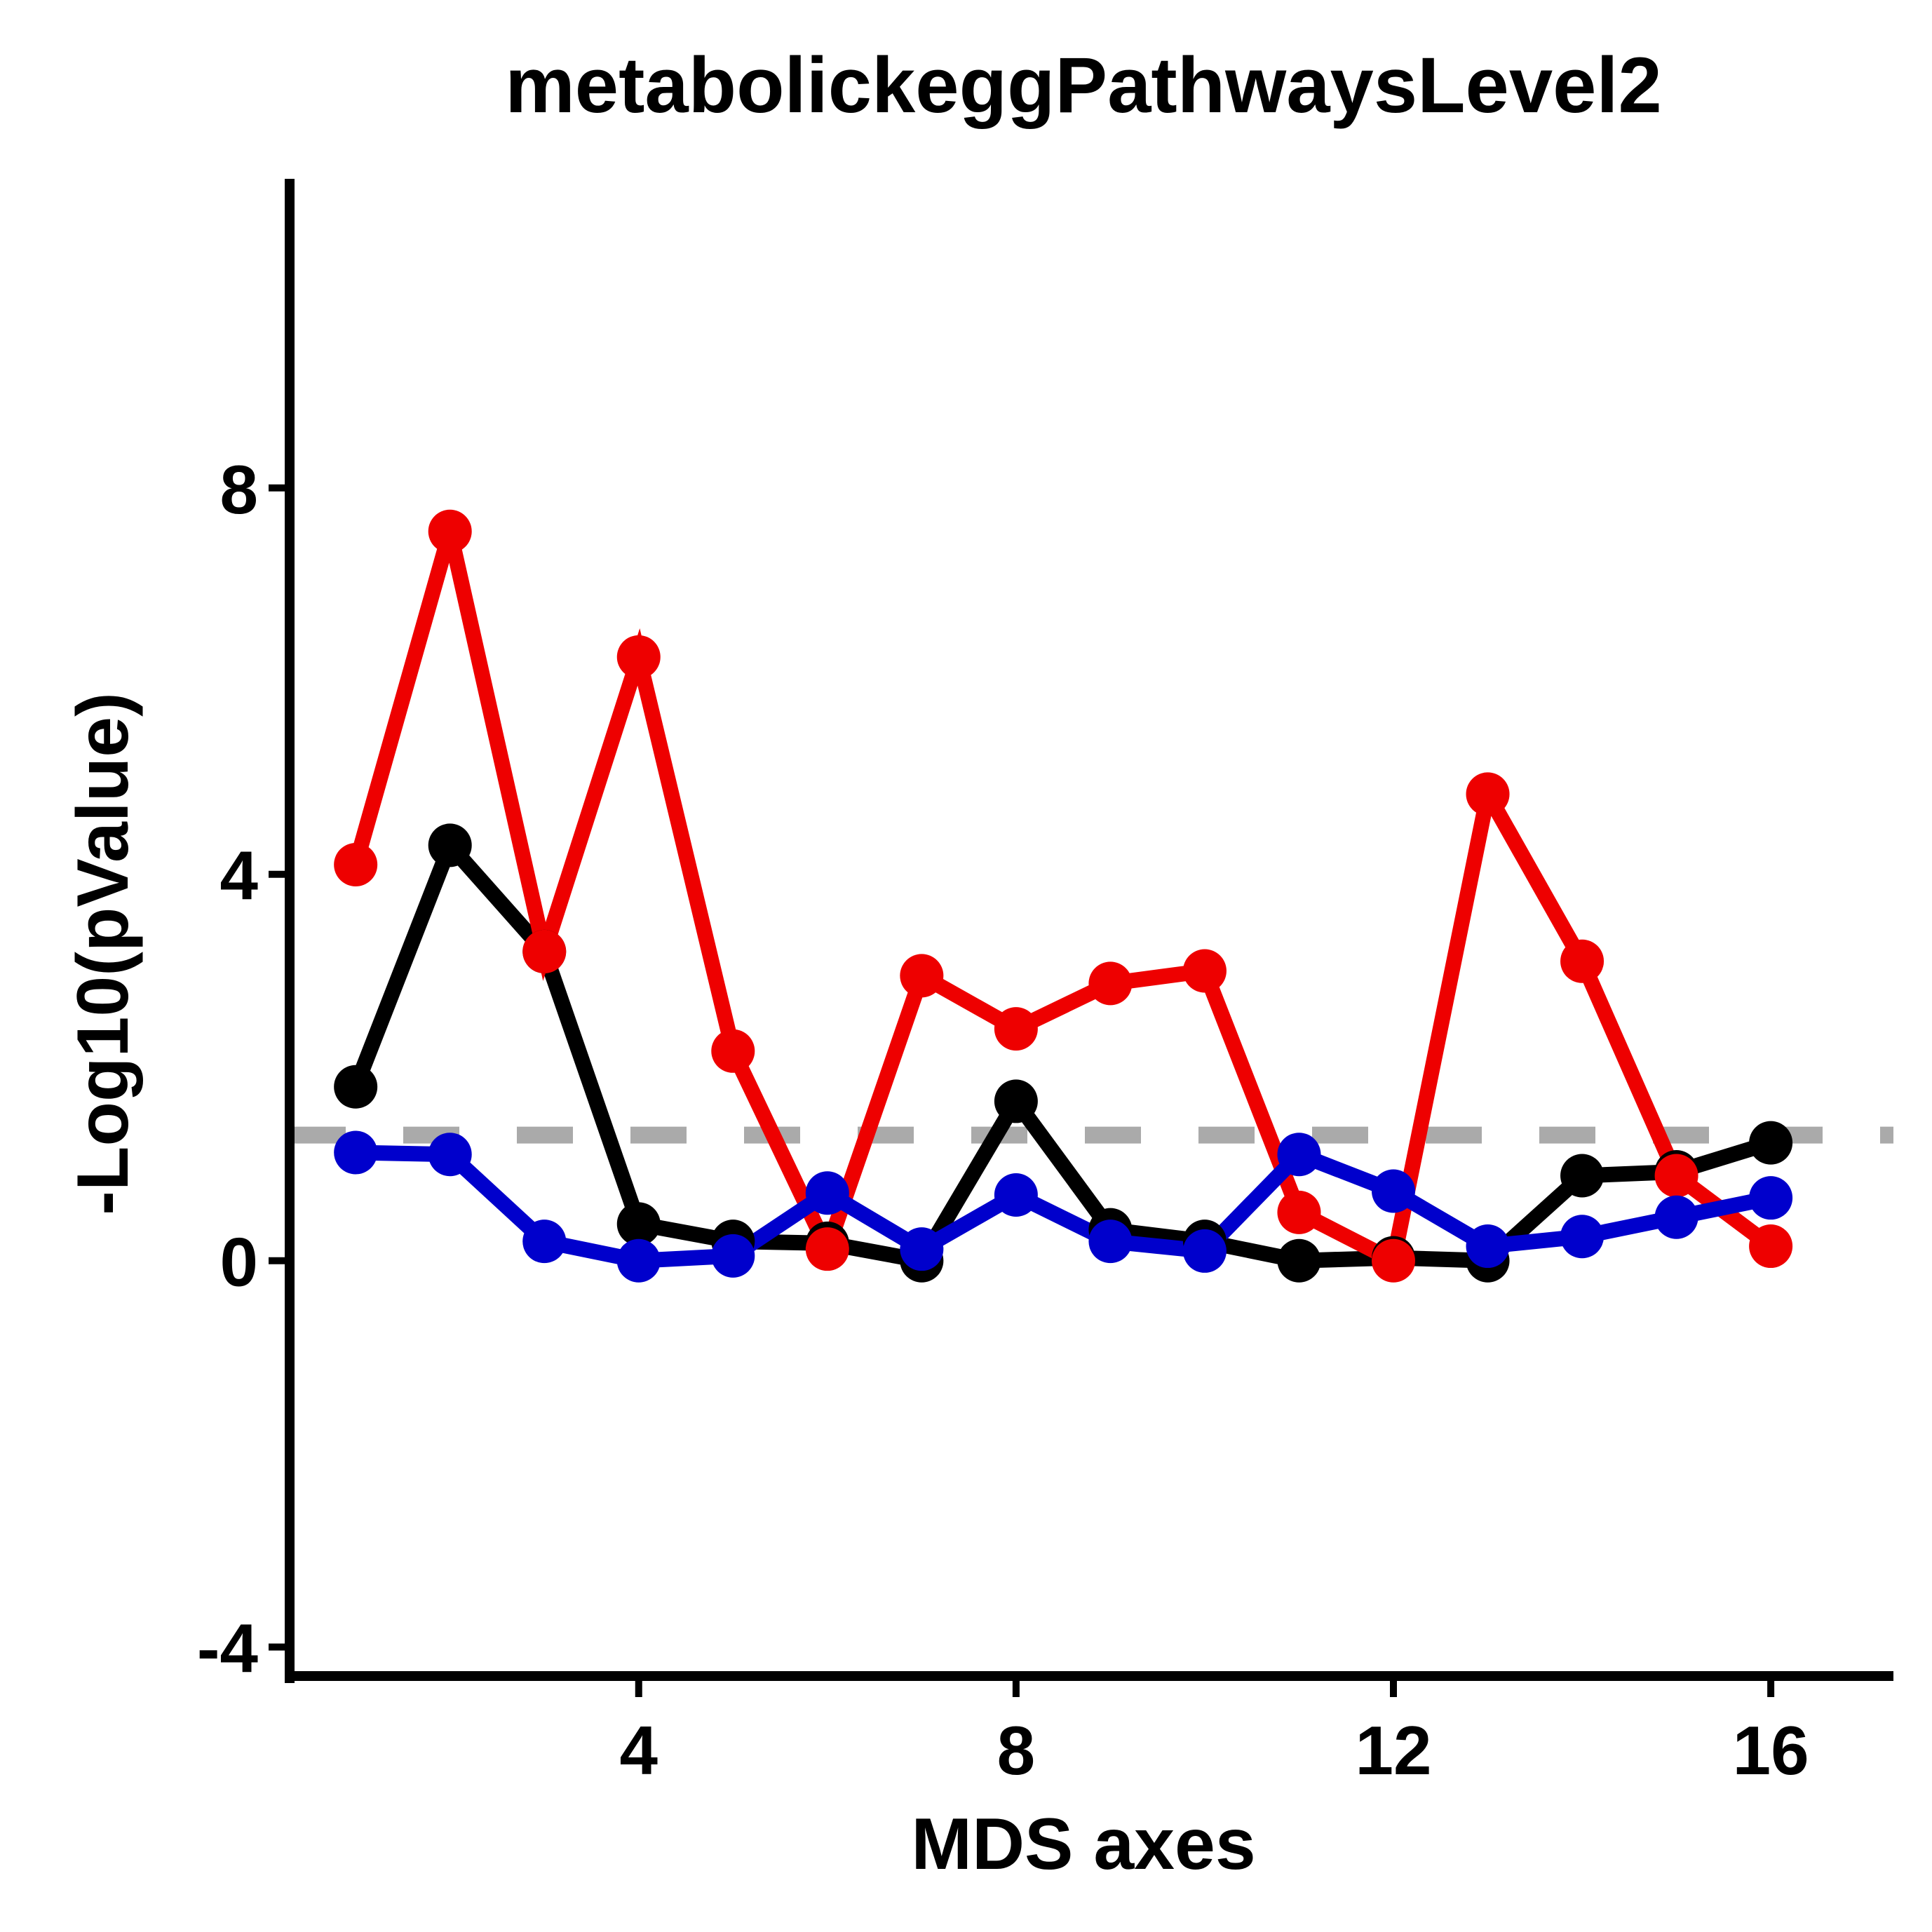 This screenshot has width=1932, height=1932. I want to click on chart-title: metabolickeggPathwaysLevel2, so click(1083, 85).